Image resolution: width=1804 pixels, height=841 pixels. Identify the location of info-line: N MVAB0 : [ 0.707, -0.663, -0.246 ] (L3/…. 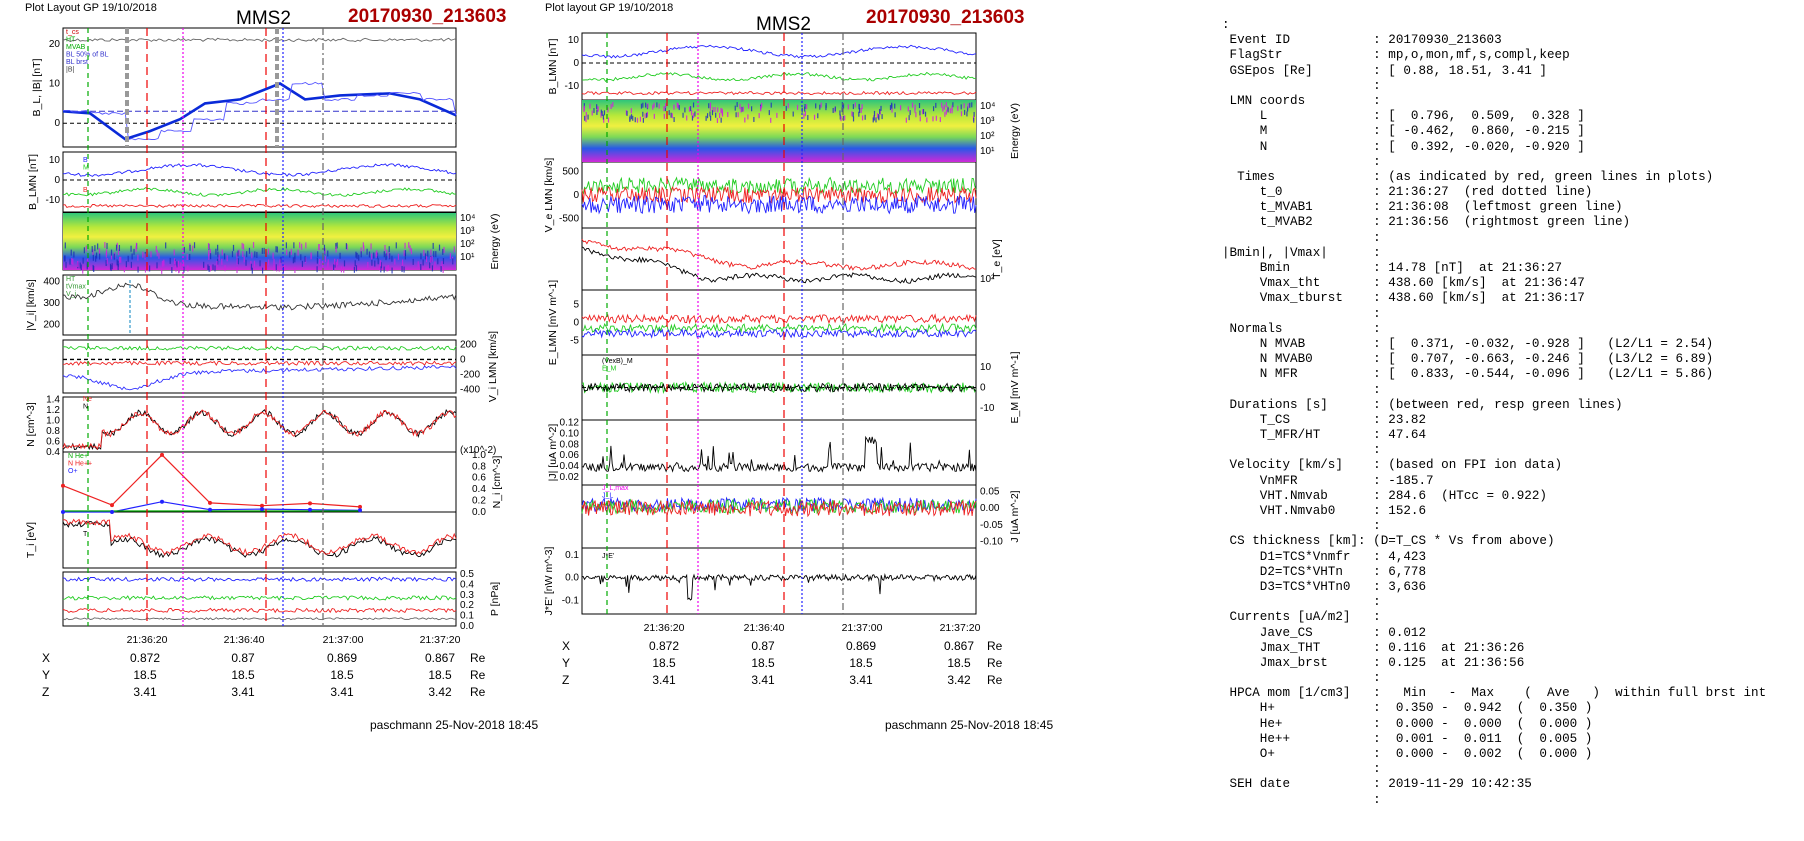
(1468, 359).